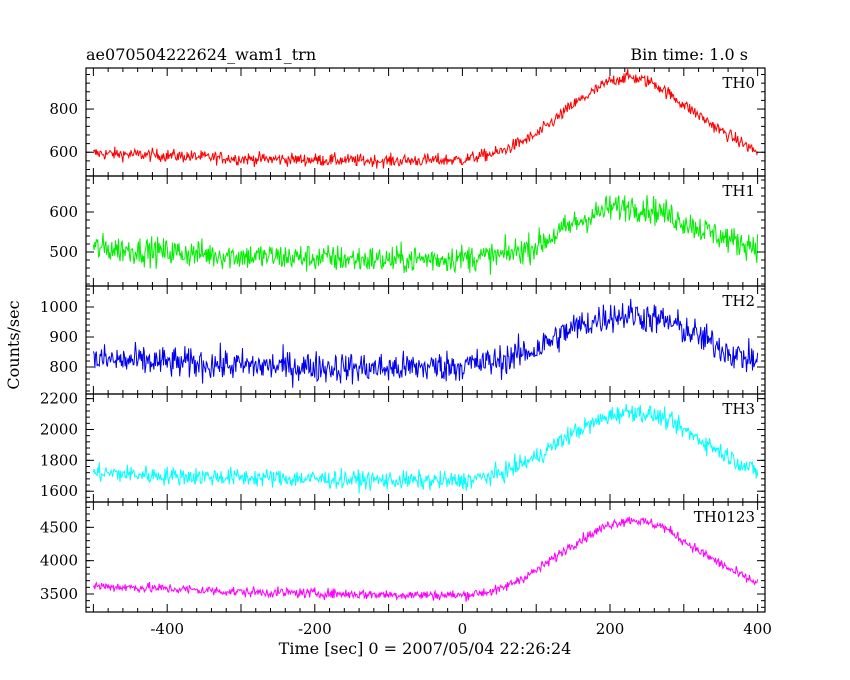 The image size is (850, 680). What do you see at coordinates (59, 460) in the screenshot?
I see `y-tick-label: 1800` at bounding box center [59, 460].